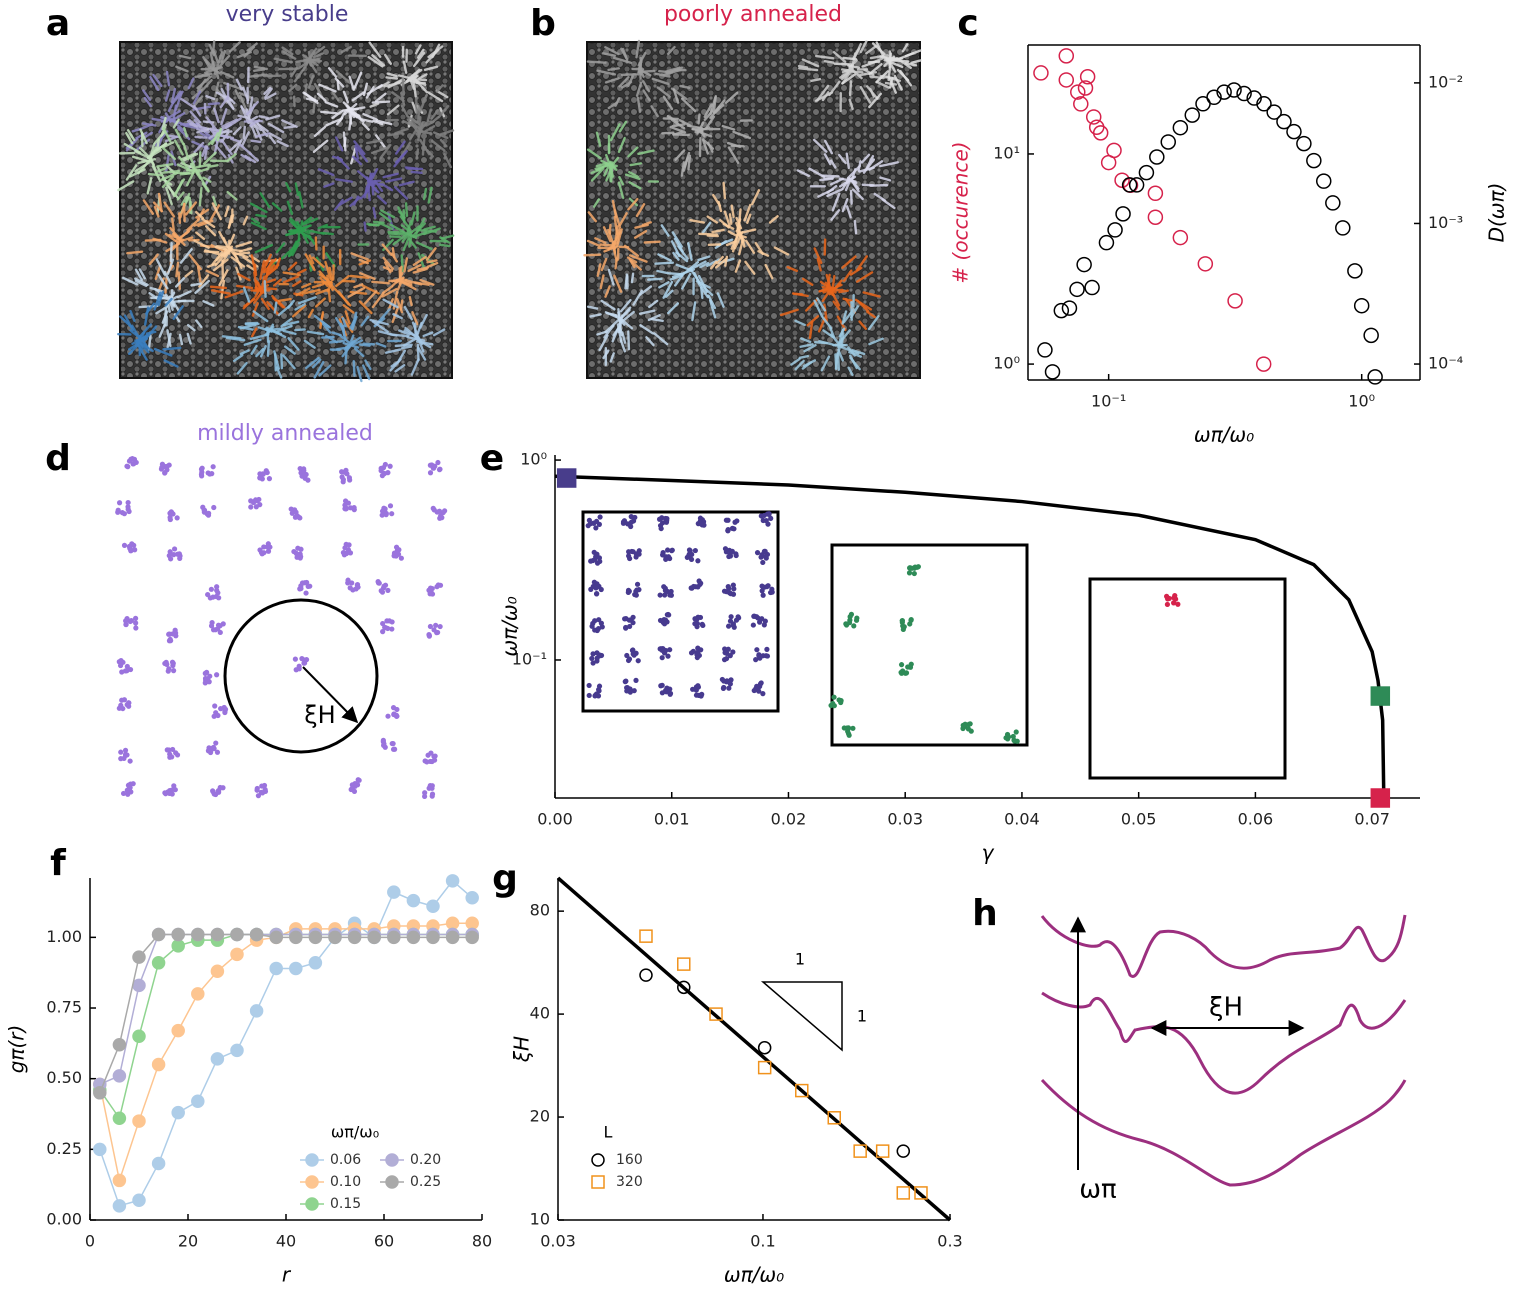  What do you see at coordinates (533, 459) in the screenshot?
I see `y-tick-label: 10⁰` at bounding box center [533, 459].